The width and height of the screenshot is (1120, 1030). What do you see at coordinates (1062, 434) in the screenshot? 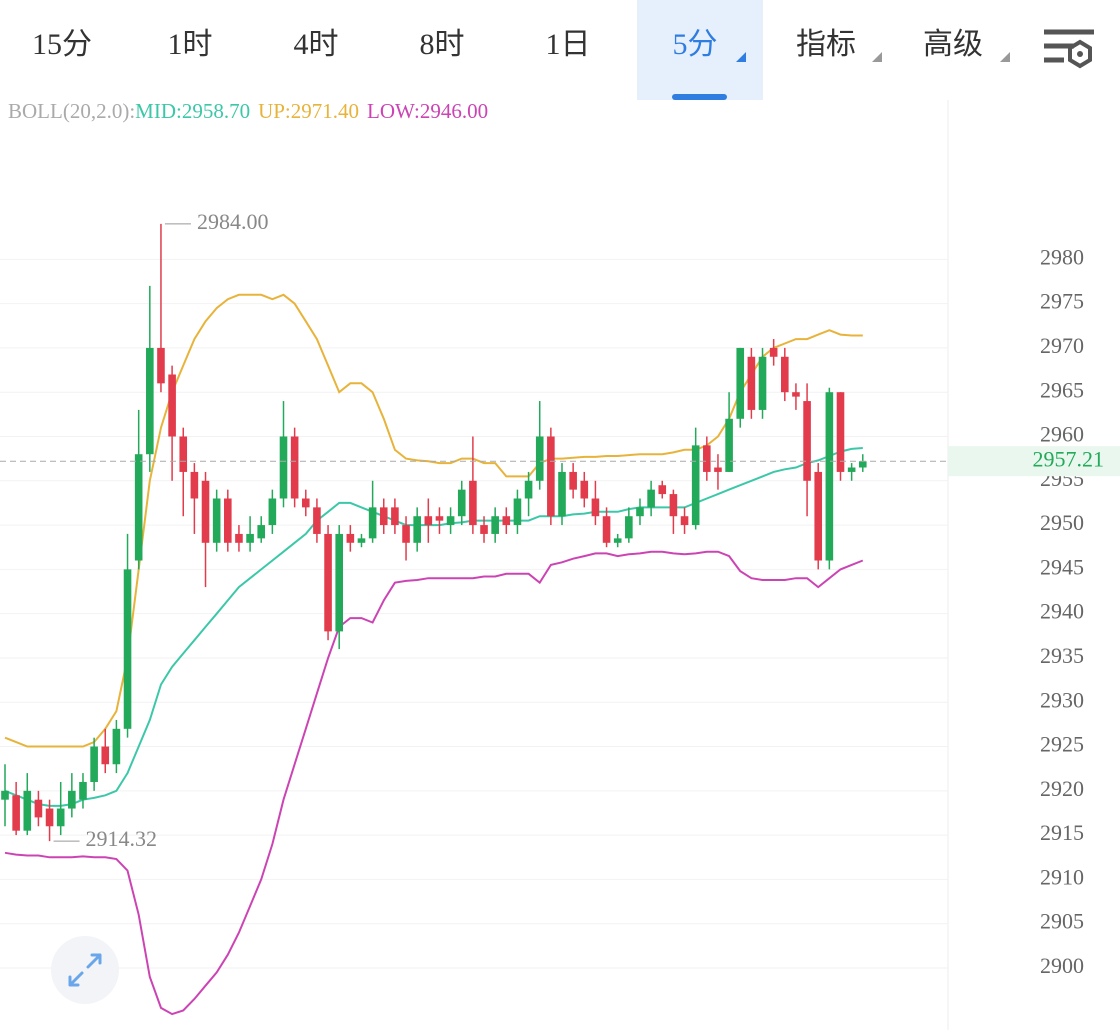
I see `y-tick-label: 2960` at bounding box center [1062, 434].